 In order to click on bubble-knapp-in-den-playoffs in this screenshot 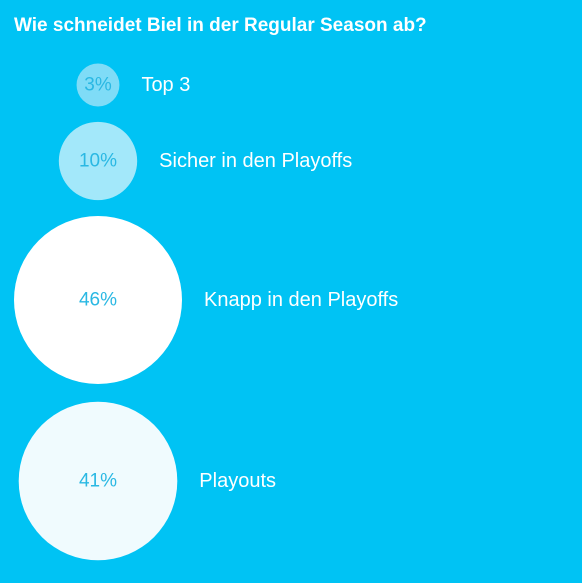, I will do `click(98, 300)`.